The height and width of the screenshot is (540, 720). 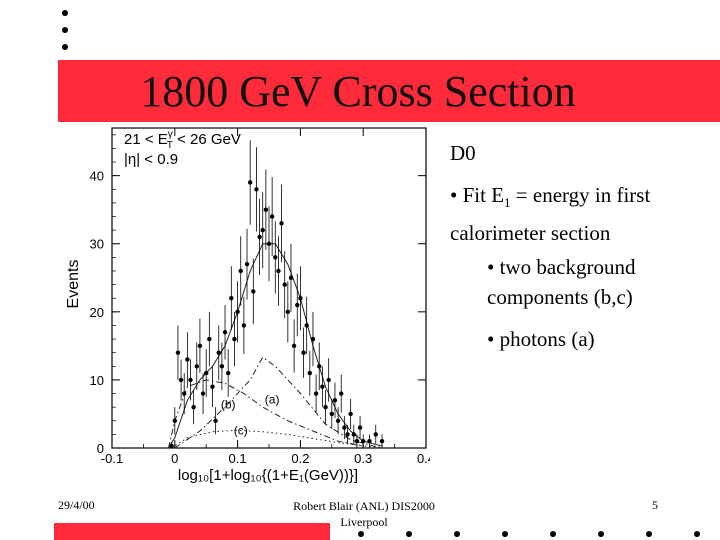 I want to click on bullet-fit-suffix: = energy in first calorimeter section, so click(x=550, y=214).